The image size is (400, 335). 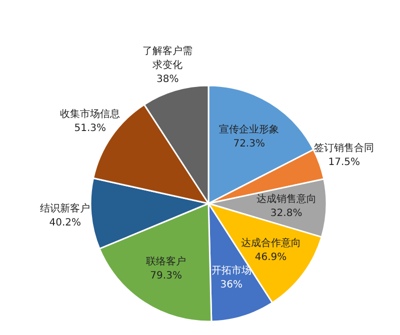 What do you see at coordinates (344, 148) in the screenshot?
I see `slice-label: 签订销售合同` at bounding box center [344, 148].